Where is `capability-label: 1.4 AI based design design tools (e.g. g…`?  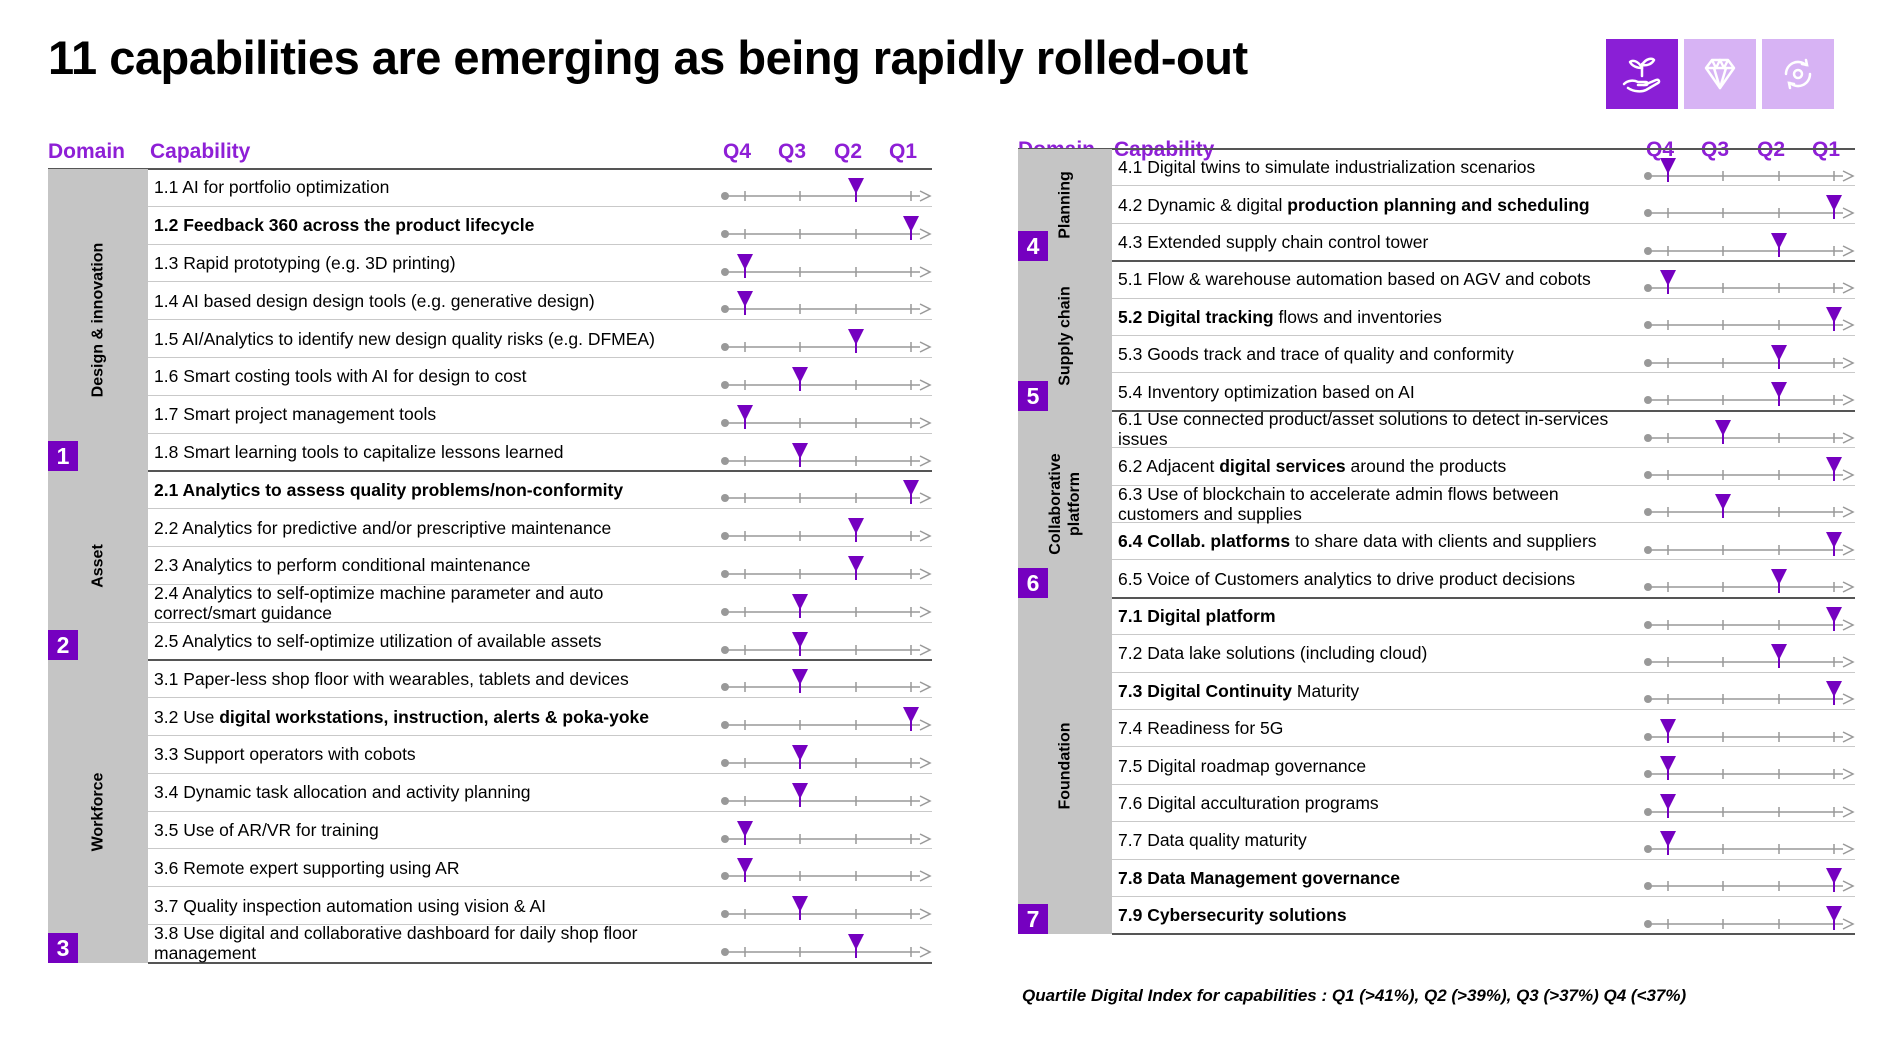
capability-label: 1.4 AI based design design tools (e.g. g… is located at coordinates (374, 300).